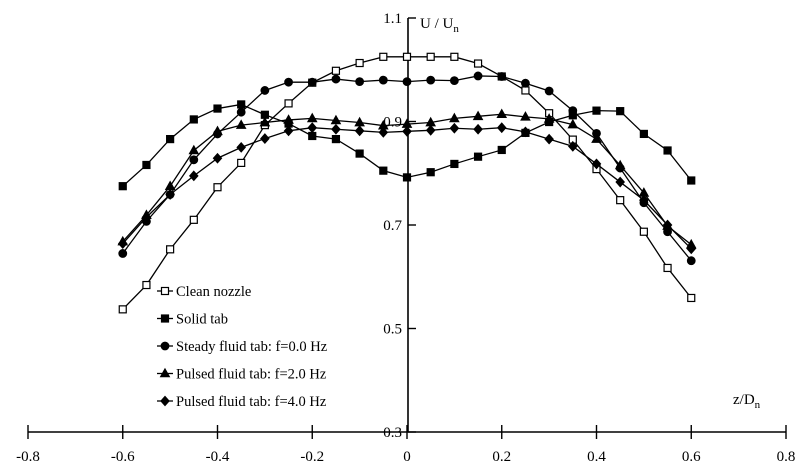  What do you see at coordinates (251, 375) in the screenshot?
I see `legend-label: Pulsed fluid tab: f=2.0 Hz` at bounding box center [251, 375].